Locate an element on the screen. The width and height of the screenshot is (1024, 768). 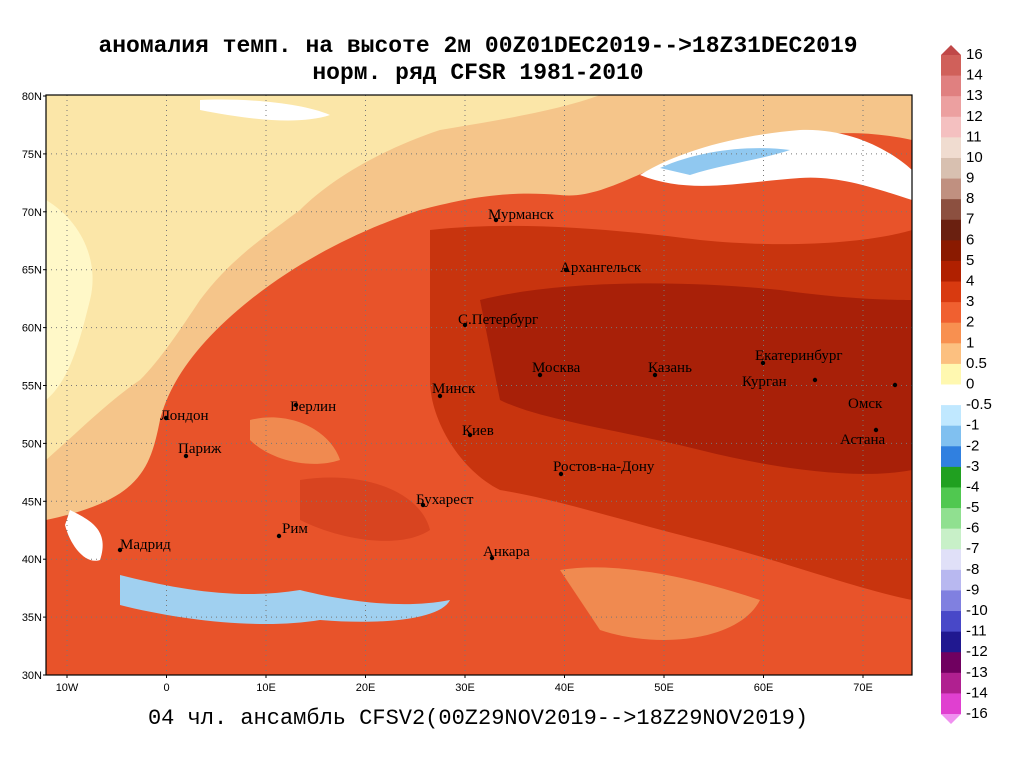
colorbar-label: -14 is located at coordinates (977, 692).